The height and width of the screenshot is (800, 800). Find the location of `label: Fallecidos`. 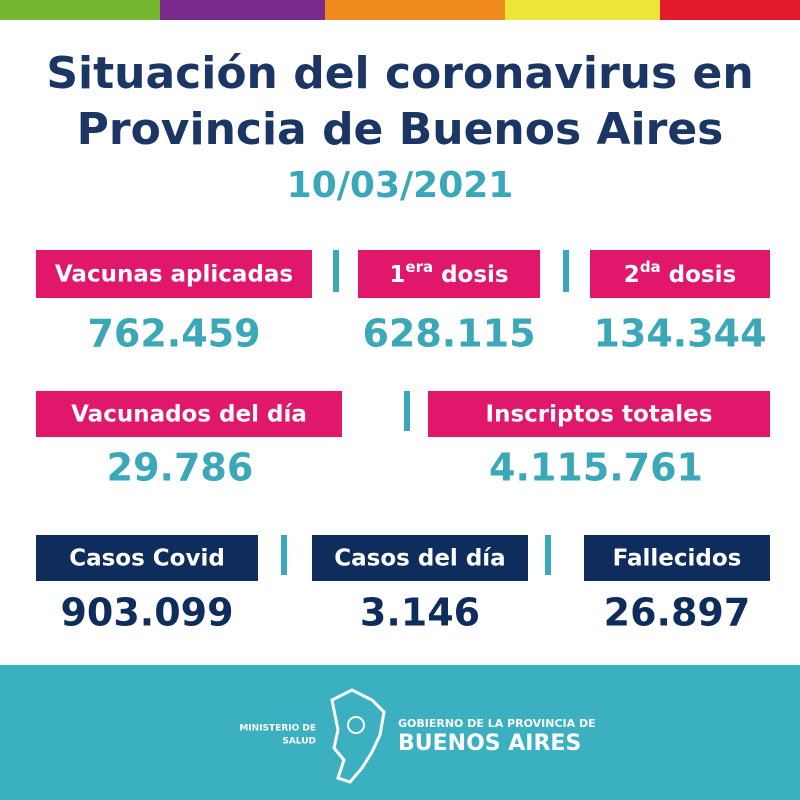

label: Fallecidos is located at coordinates (677, 559).